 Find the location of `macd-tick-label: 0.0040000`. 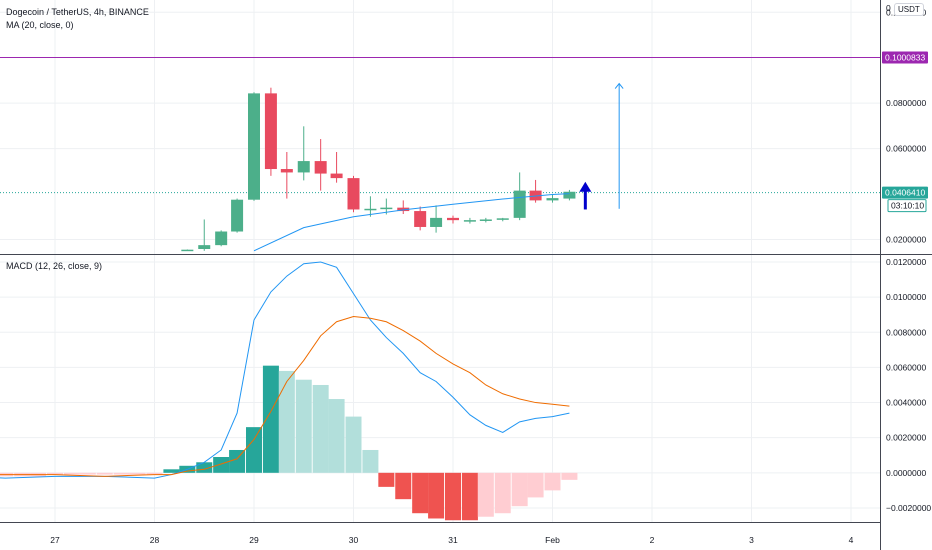

macd-tick-label: 0.0040000 is located at coordinates (906, 403).